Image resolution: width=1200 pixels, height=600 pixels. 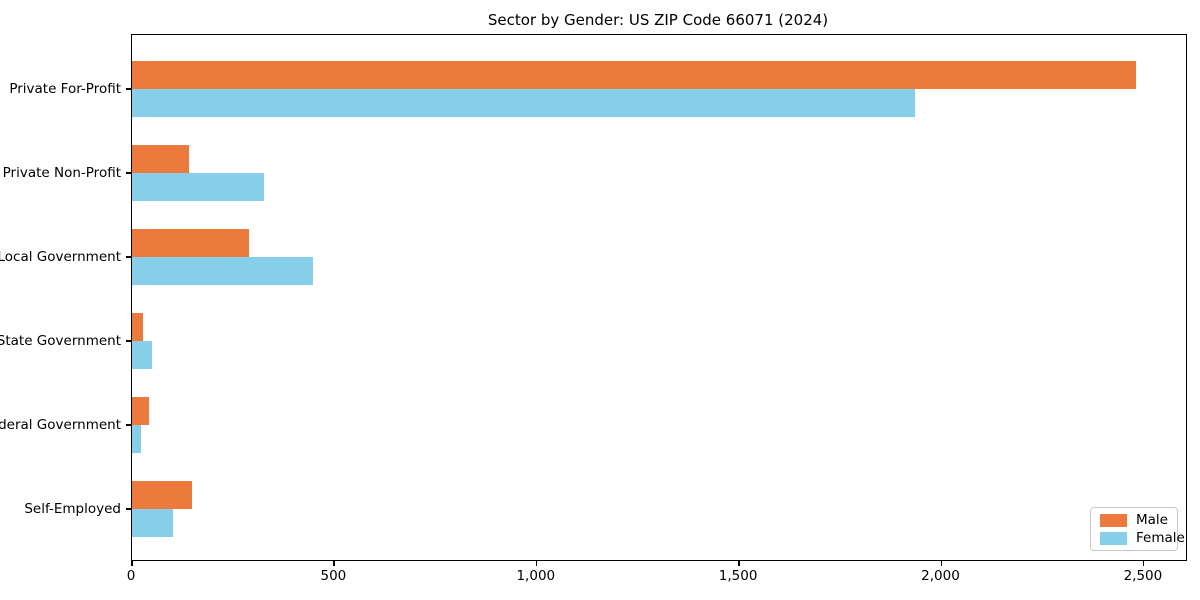 I want to click on x-tick-label: 1,000, so click(x=536, y=576).